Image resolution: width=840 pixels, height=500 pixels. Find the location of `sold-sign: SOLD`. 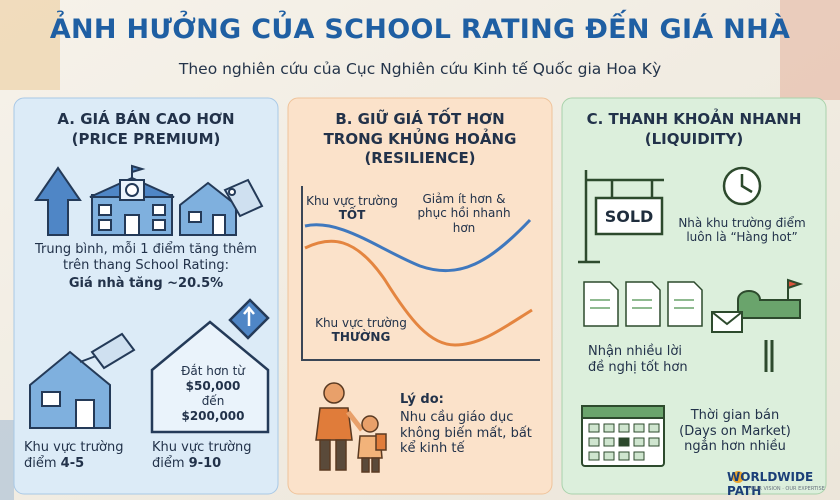

sold-sign: SOLD is located at coordinates (629, 216).